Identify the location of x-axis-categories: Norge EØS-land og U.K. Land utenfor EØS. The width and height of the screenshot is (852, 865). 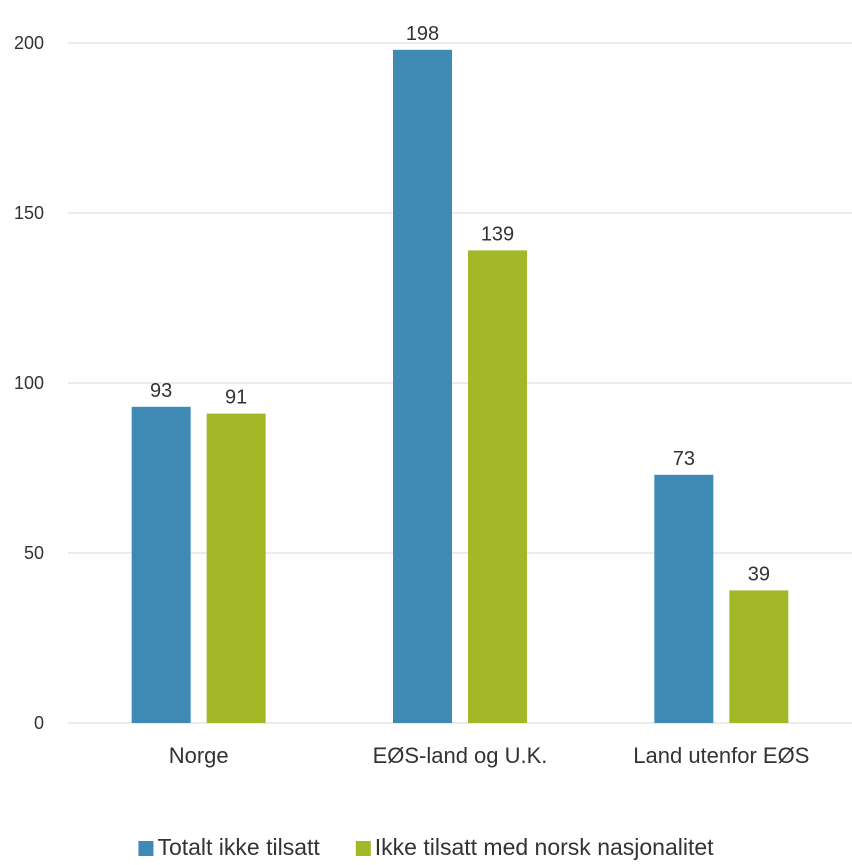
(489, 755).